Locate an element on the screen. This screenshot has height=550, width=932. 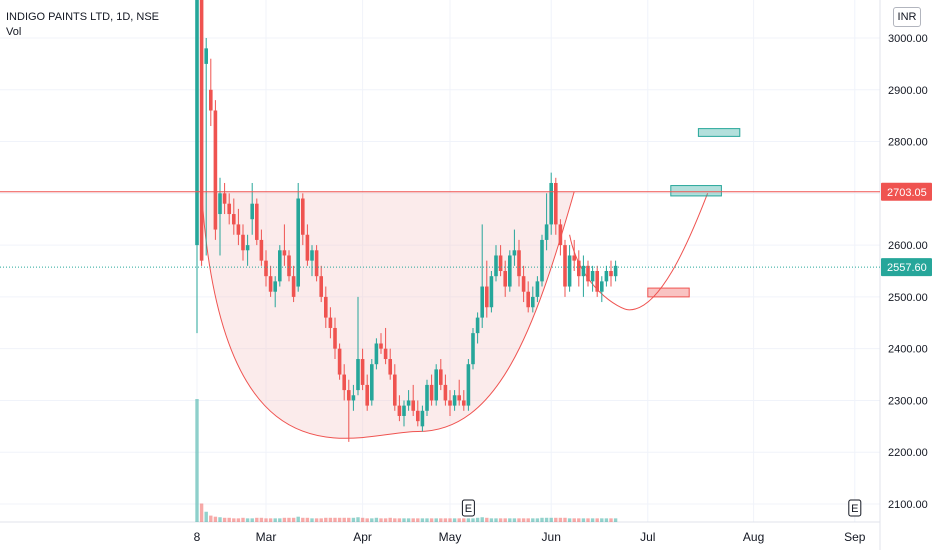
chart-legend: INDIGO PAINTS LTD, 1D, NSE Vol is located at coordinates (82, 25).